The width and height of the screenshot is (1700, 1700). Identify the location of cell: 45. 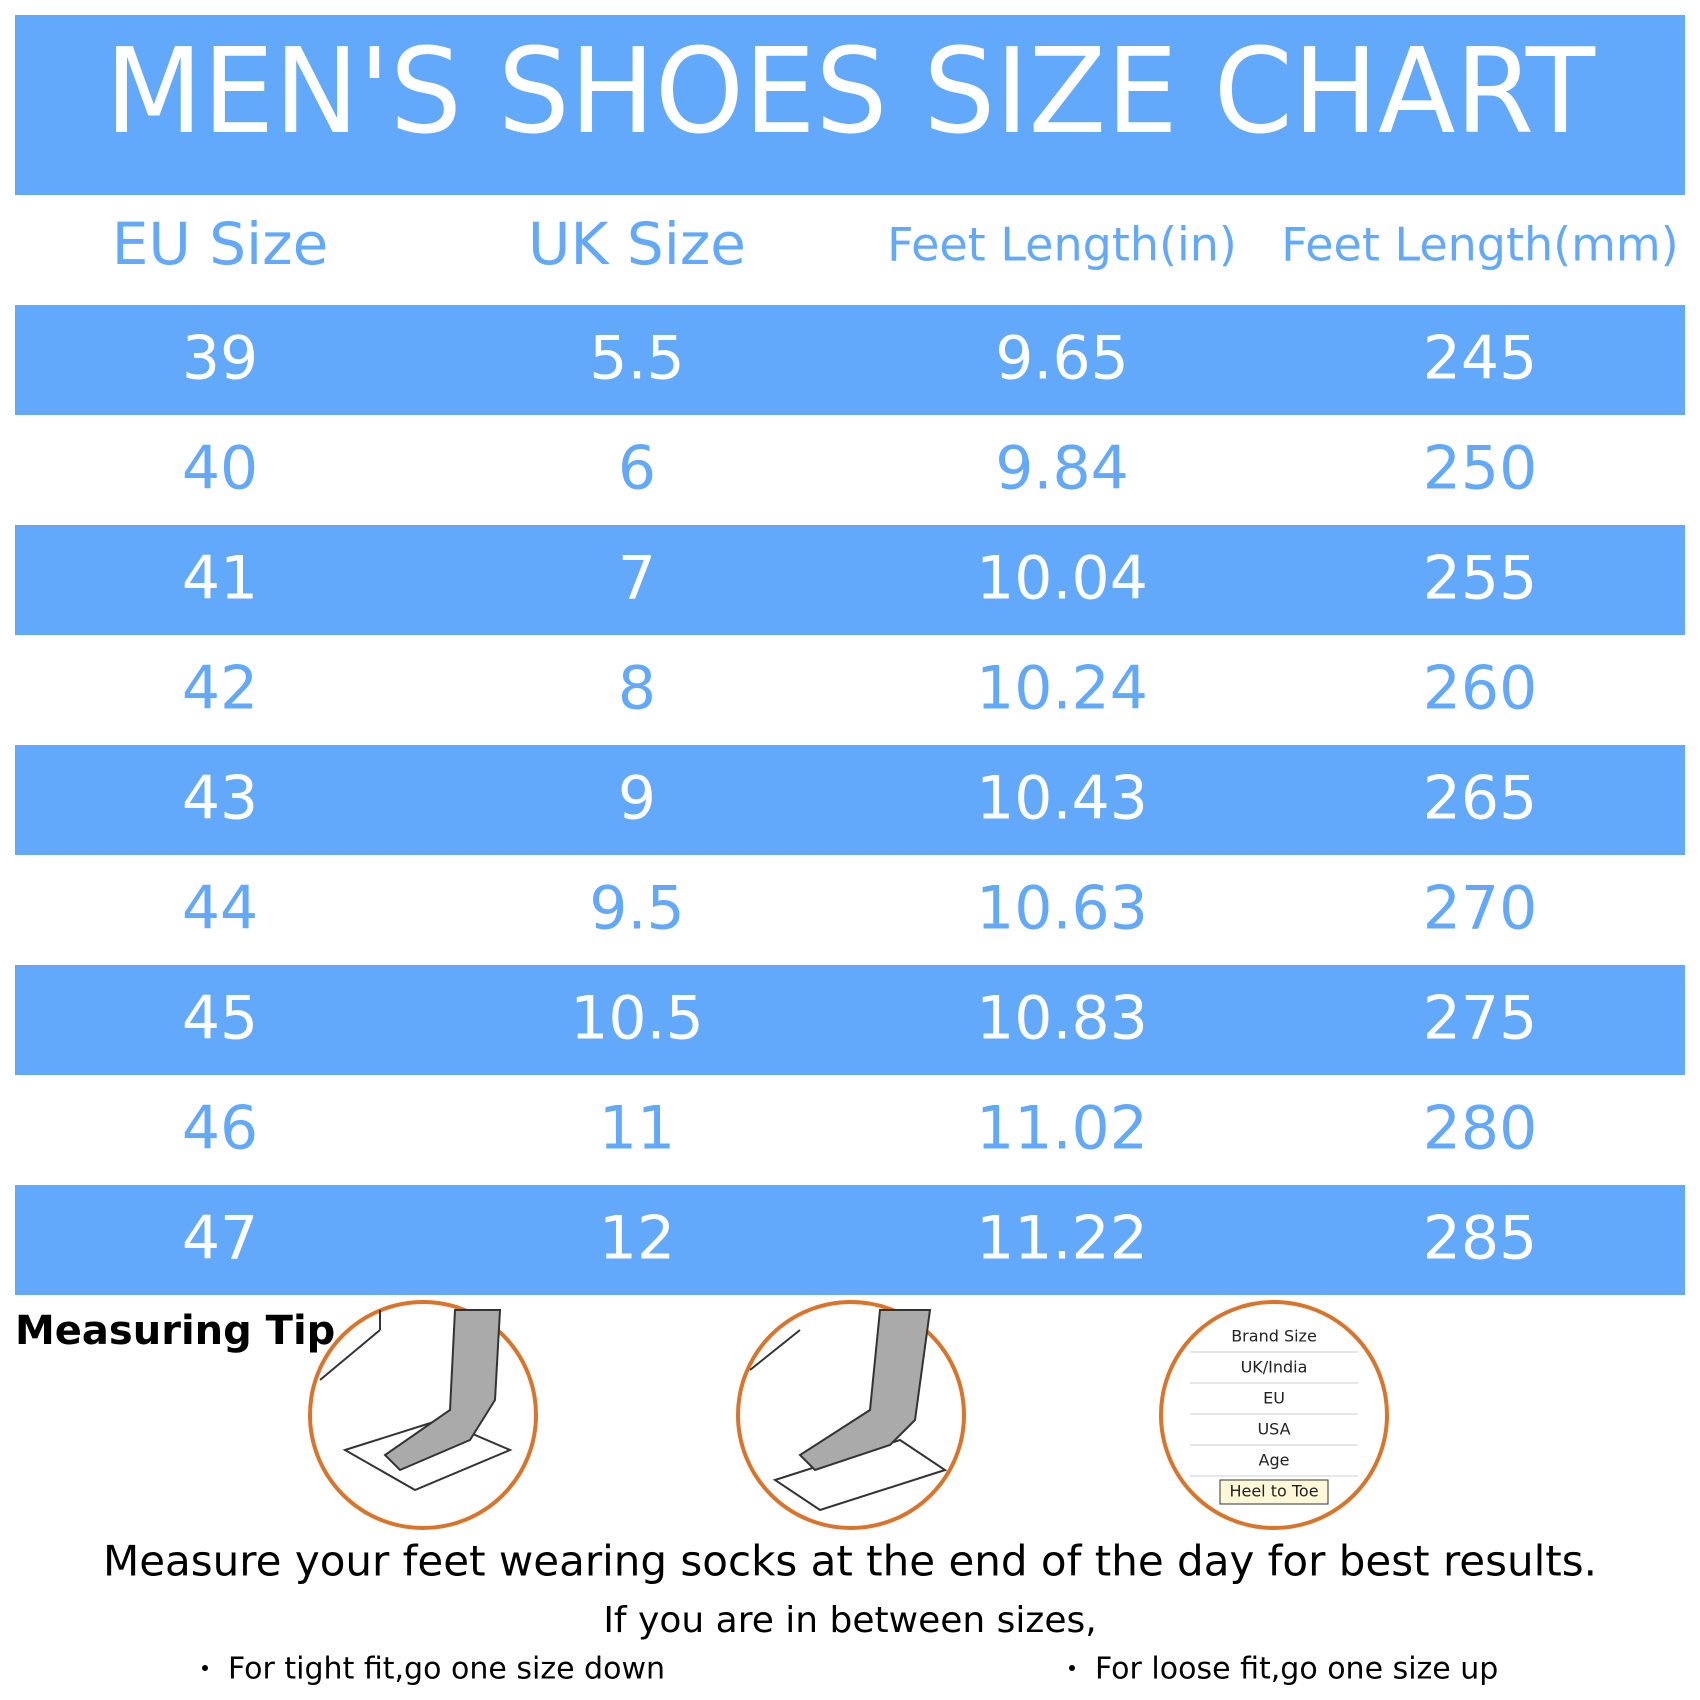
(220, 1019).